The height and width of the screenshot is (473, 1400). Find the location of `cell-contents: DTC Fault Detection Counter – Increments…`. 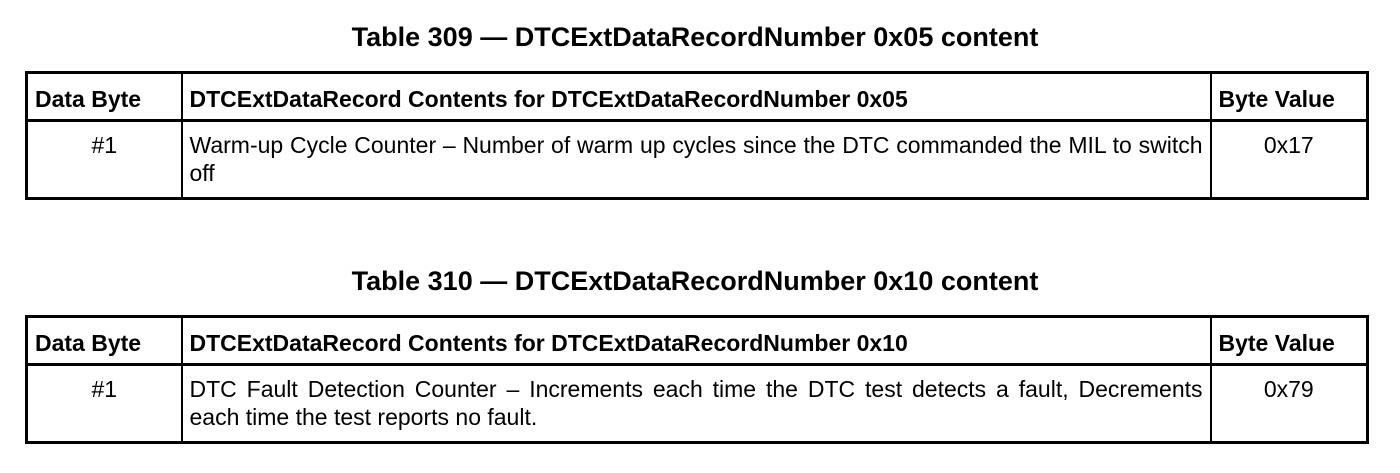

cell-contents: DTC Fault Detection Counter – Increments… is located at coordinates (696, 403).